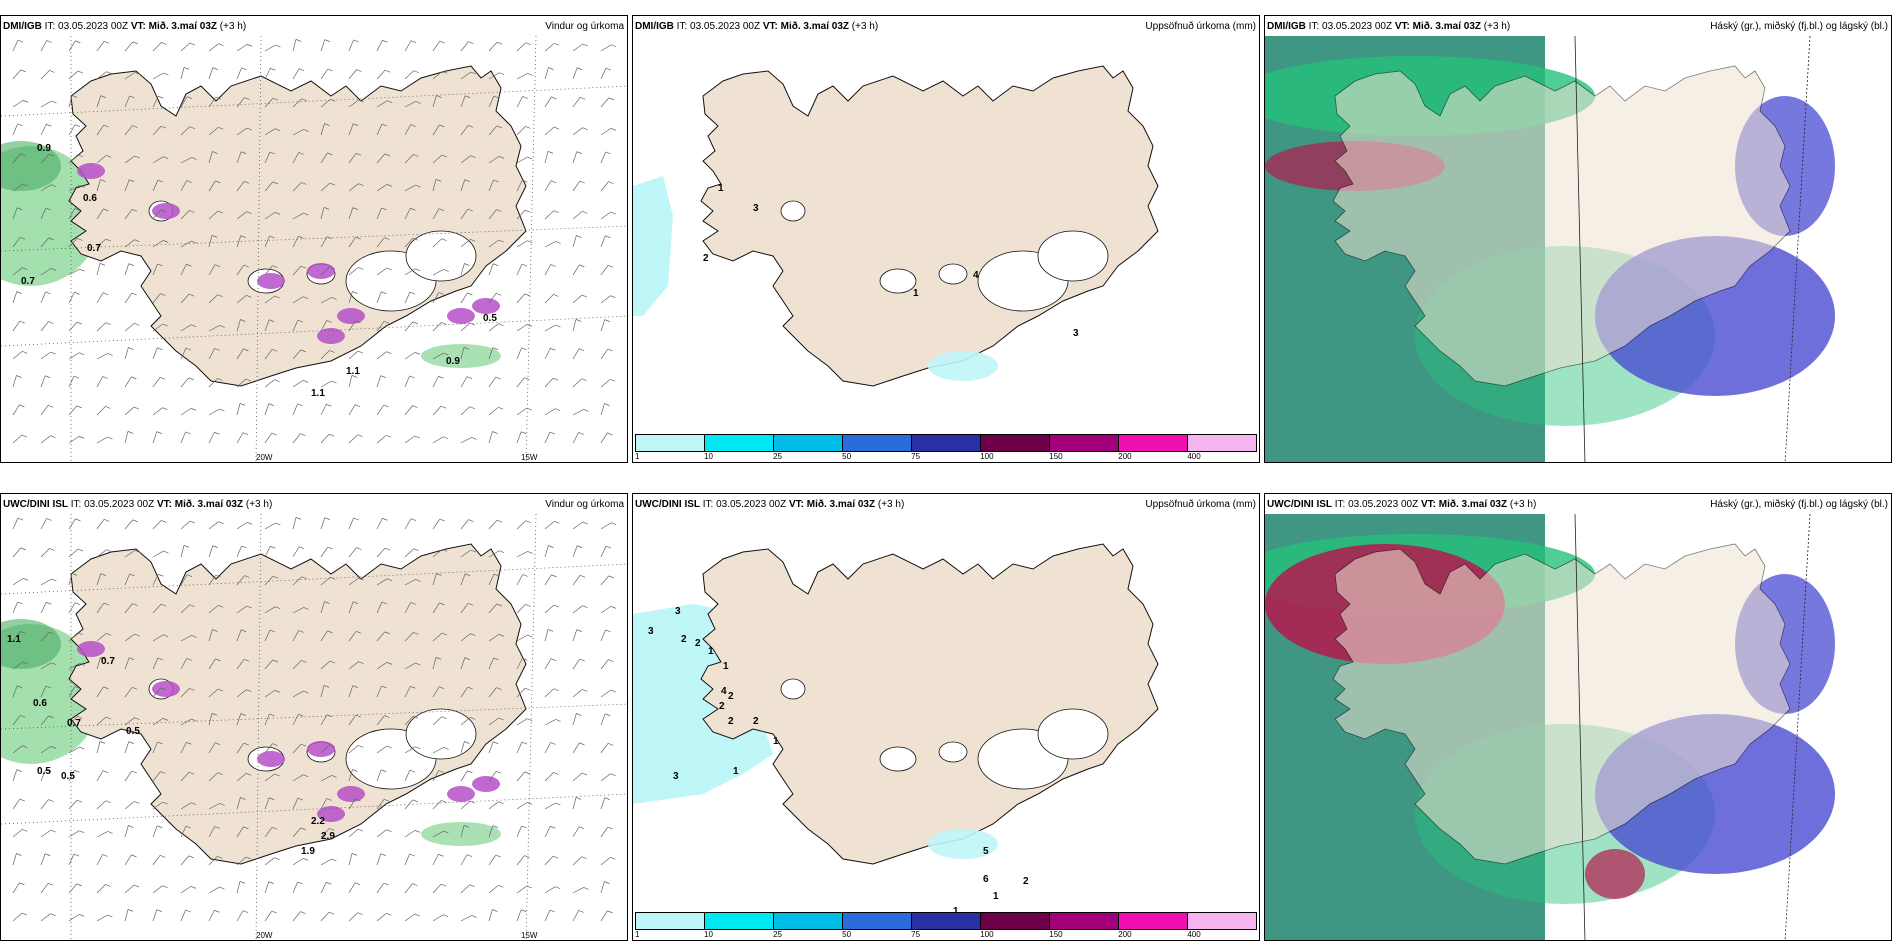 This screenshot has height=950, width=1900. Describe the element at coordinates (31, 644) in the screenshot. I see `precip-area-core` at that location.